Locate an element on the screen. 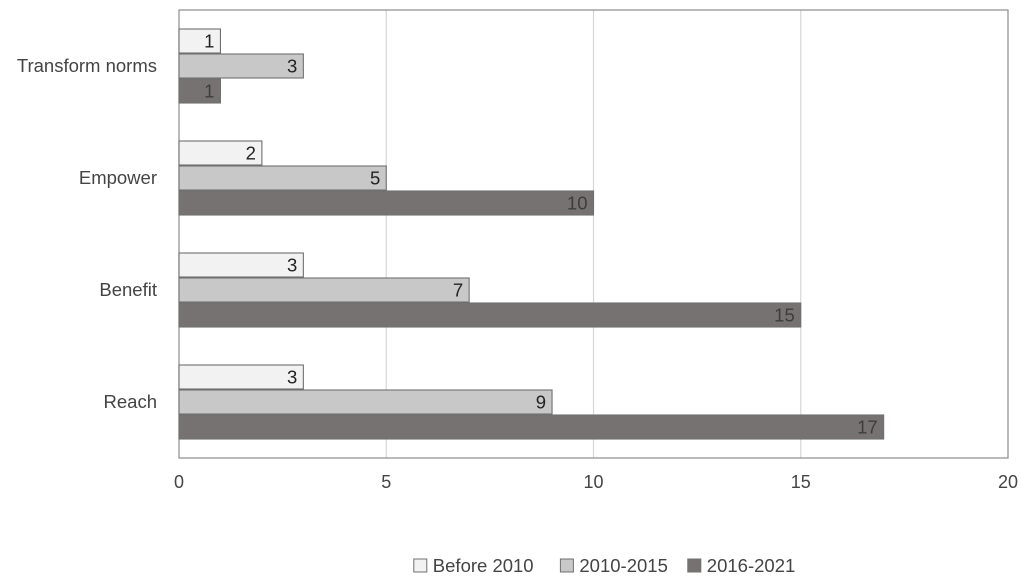 The image size is (1021, 586). value-axis-tick-labels: 0 5 10 15 20 is located at coordinates (596, 482).